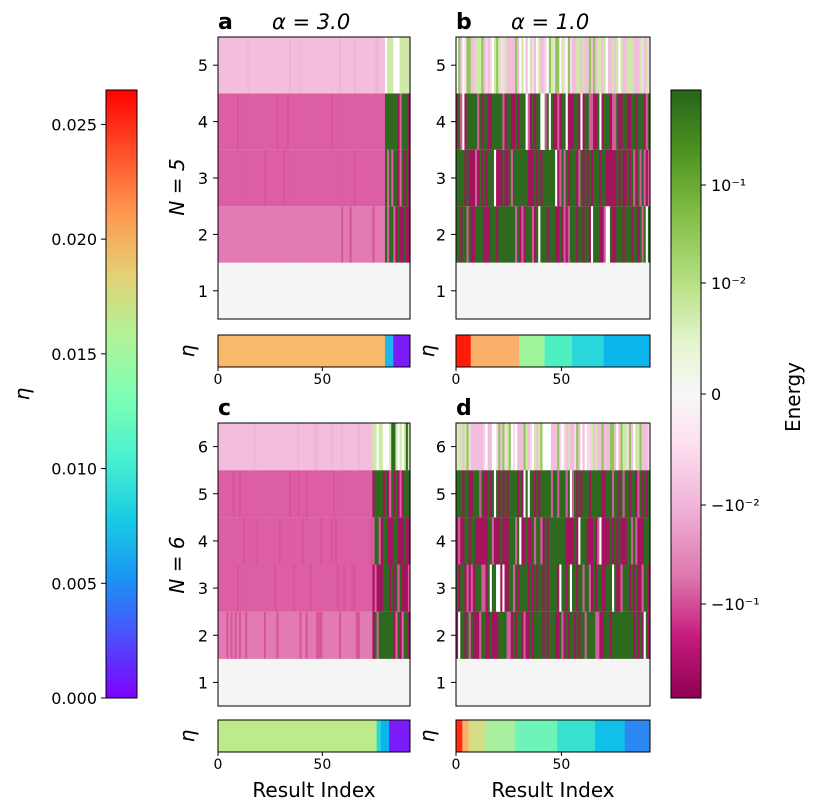 The image size is (814, 811). Describe the element at coordinates (322, 380) in the screenshot. I see `eta-strip-xtick-label: 50` at that location.